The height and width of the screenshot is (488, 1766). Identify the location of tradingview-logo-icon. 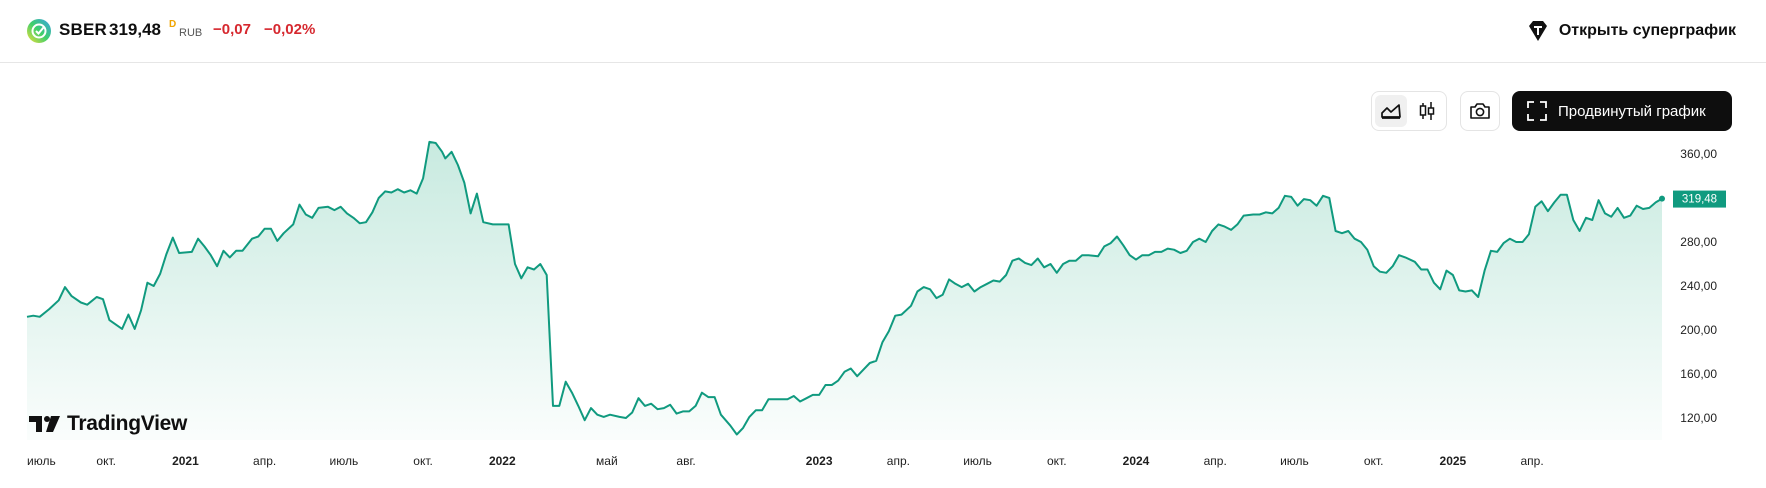
(44, 424).